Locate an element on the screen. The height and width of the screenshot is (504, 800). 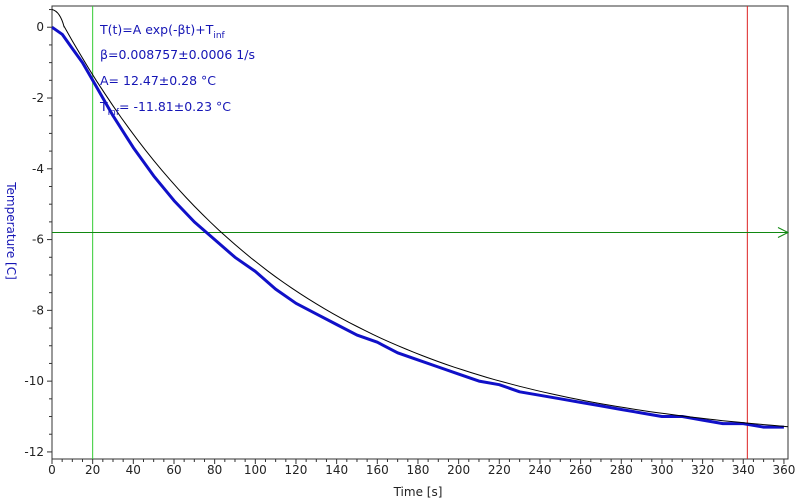
x-tick-label: 280 is located at coordinates (621, 470).